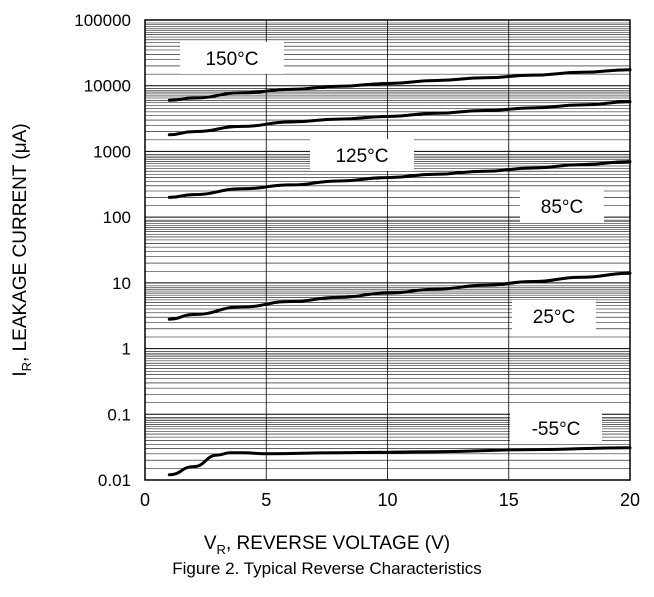  Describe the element at coordinates (107, 86) in the screenshot. I see `y-tick-label: 10000` at that location.